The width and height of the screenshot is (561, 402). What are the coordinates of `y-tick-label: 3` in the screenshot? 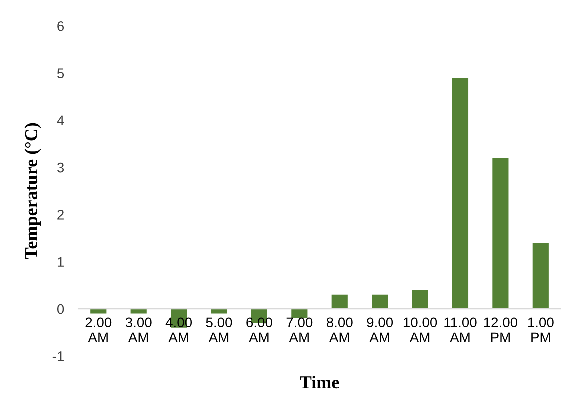 It's located at (60, 167).